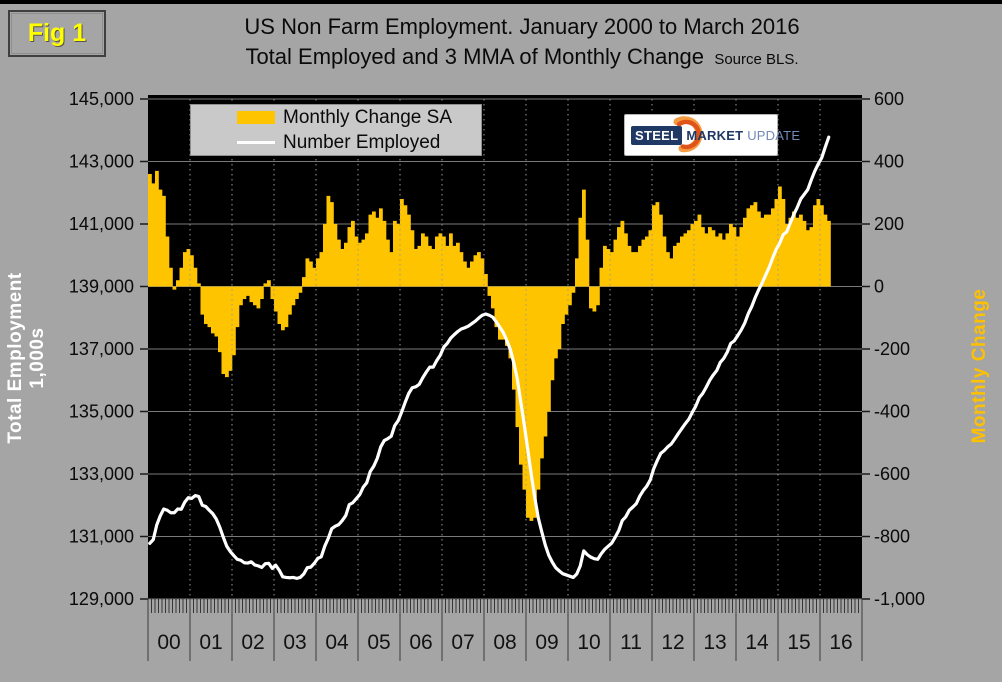 The image size is (1002, 682). What do you see at coordinates (588, 642) in the screenshot?
I see `x-axis-year-label: 10` at bounding box center [588, 642].